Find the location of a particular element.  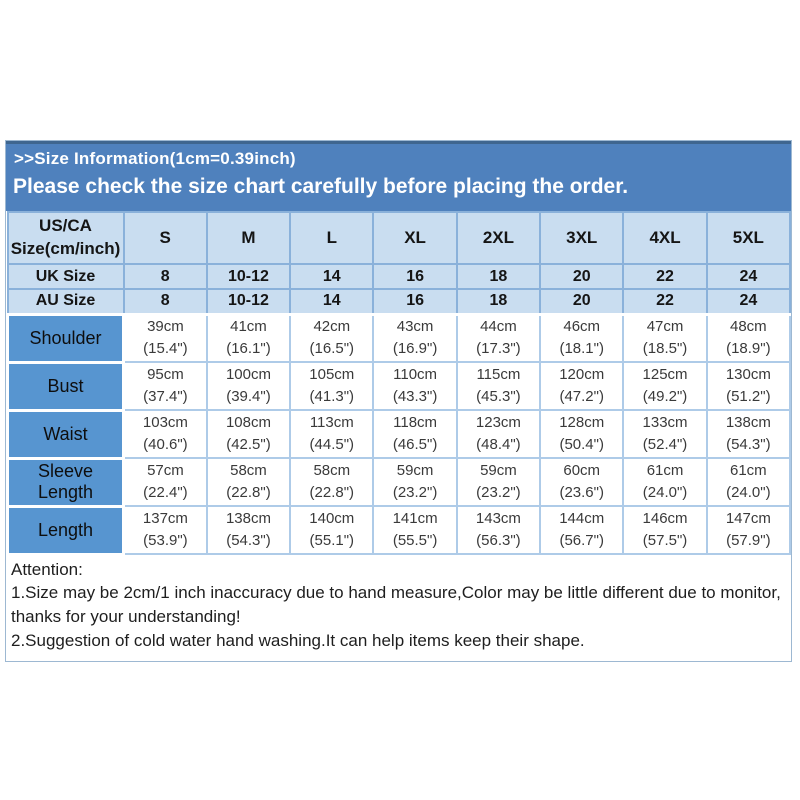

measurement-value: 105cm (41.3") is located at coordinates (332, 386).